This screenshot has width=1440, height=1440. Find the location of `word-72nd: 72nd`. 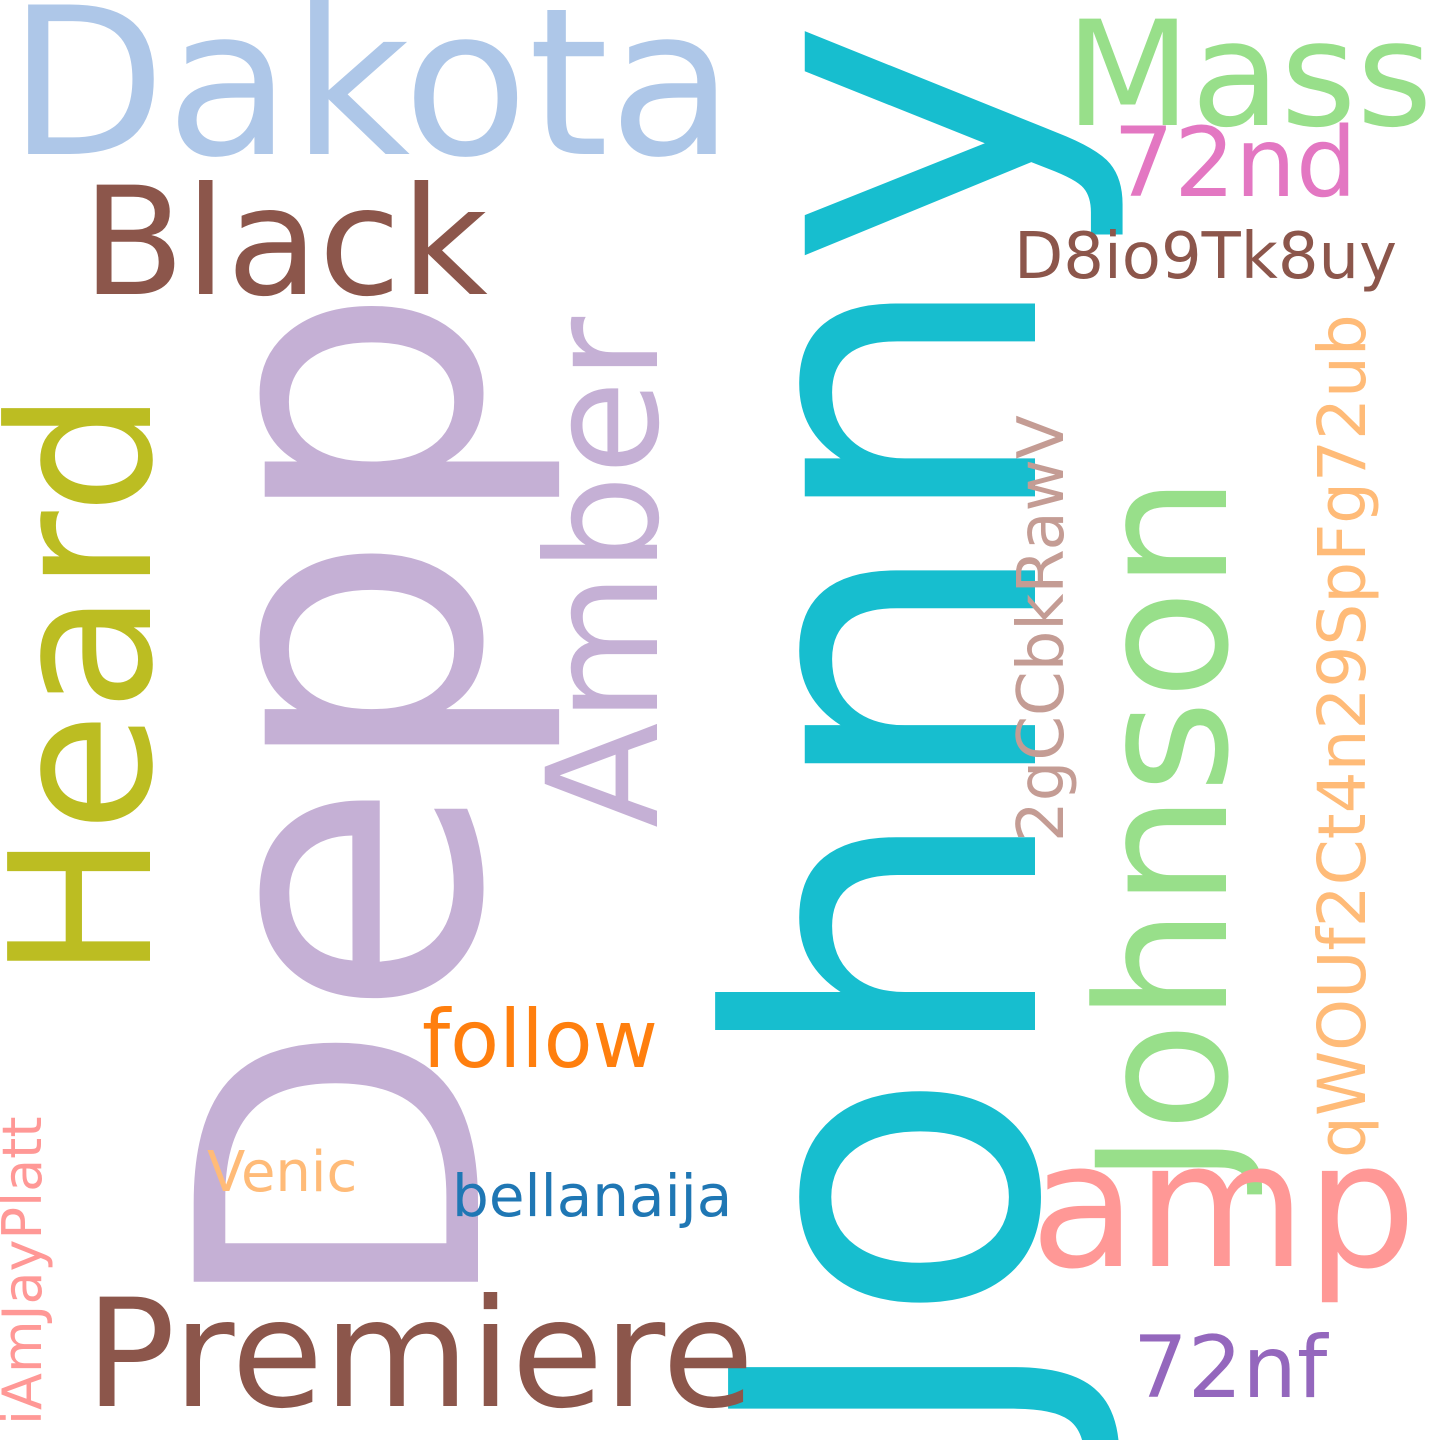

word-72nd: 72nd is located at coordinates (1235, 163).